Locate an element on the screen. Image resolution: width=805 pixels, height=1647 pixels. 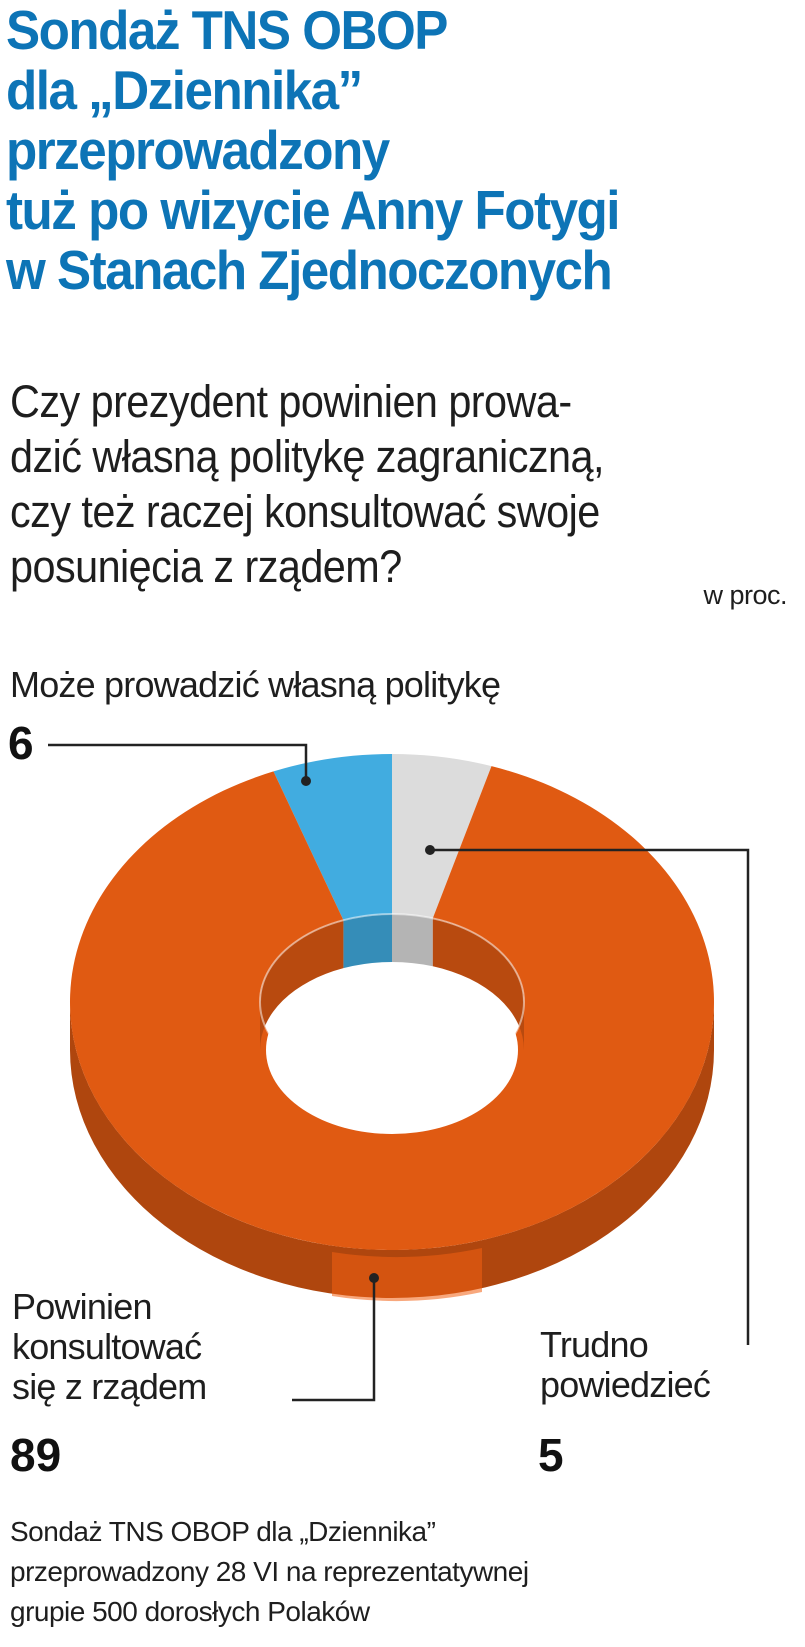
leader-consult-line is located at coordinates (334, 1340).